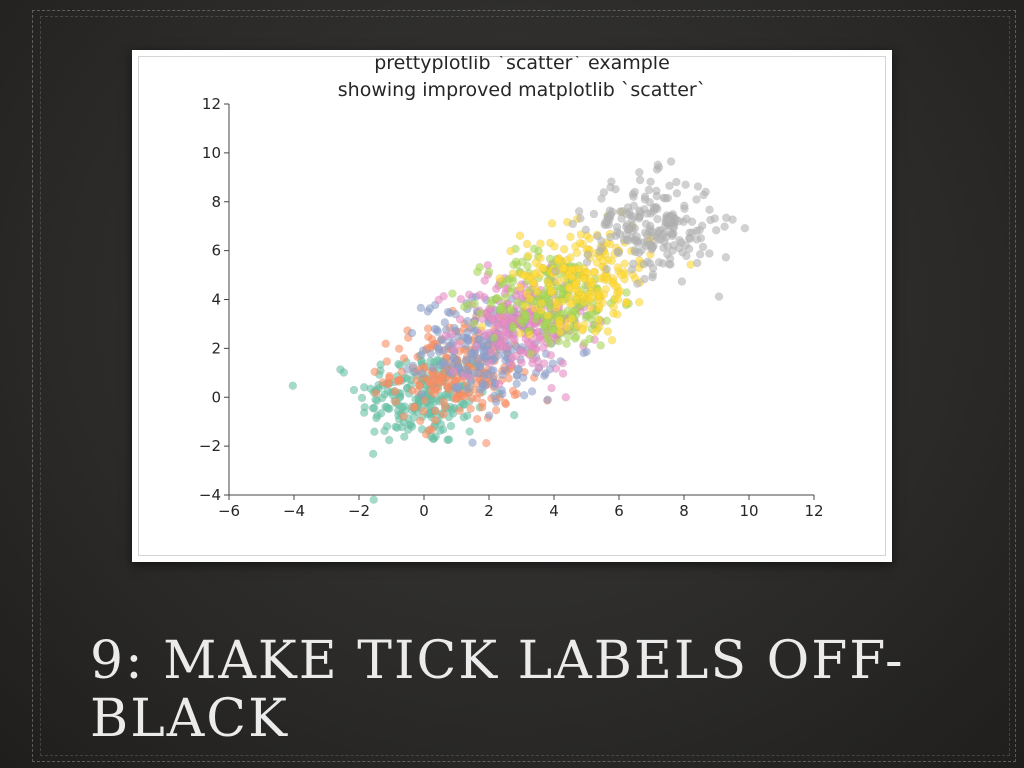 The height and width of the screenshot is (768, 1024). Describe the element at coordinates (216, 348) in the screenshot. I see `y-tick-label: 2` at that location.